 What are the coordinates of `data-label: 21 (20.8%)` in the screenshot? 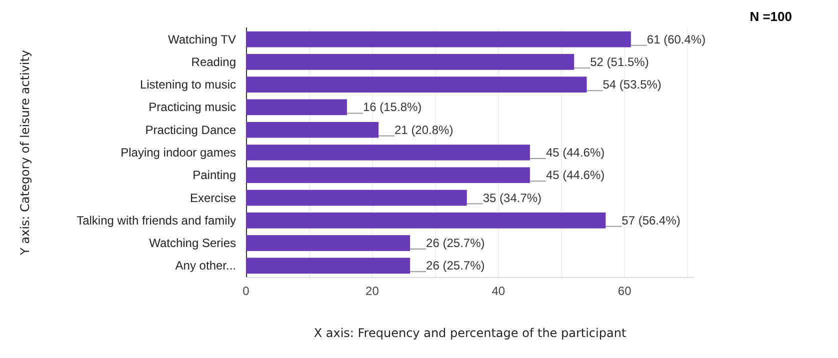 It's located at (424, 129).